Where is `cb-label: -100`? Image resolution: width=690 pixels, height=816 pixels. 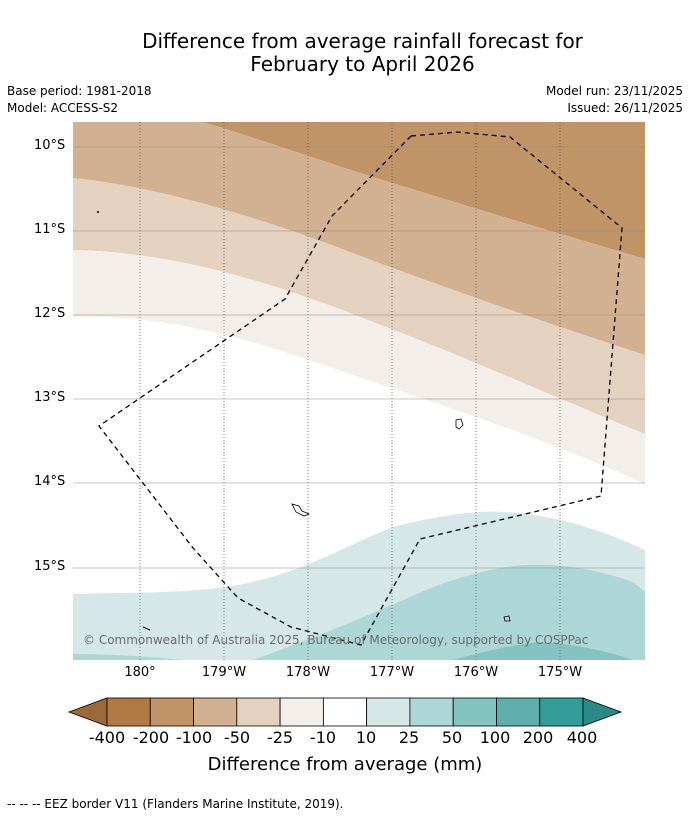
cb-label: -100 is located at coordinates (194, 737).